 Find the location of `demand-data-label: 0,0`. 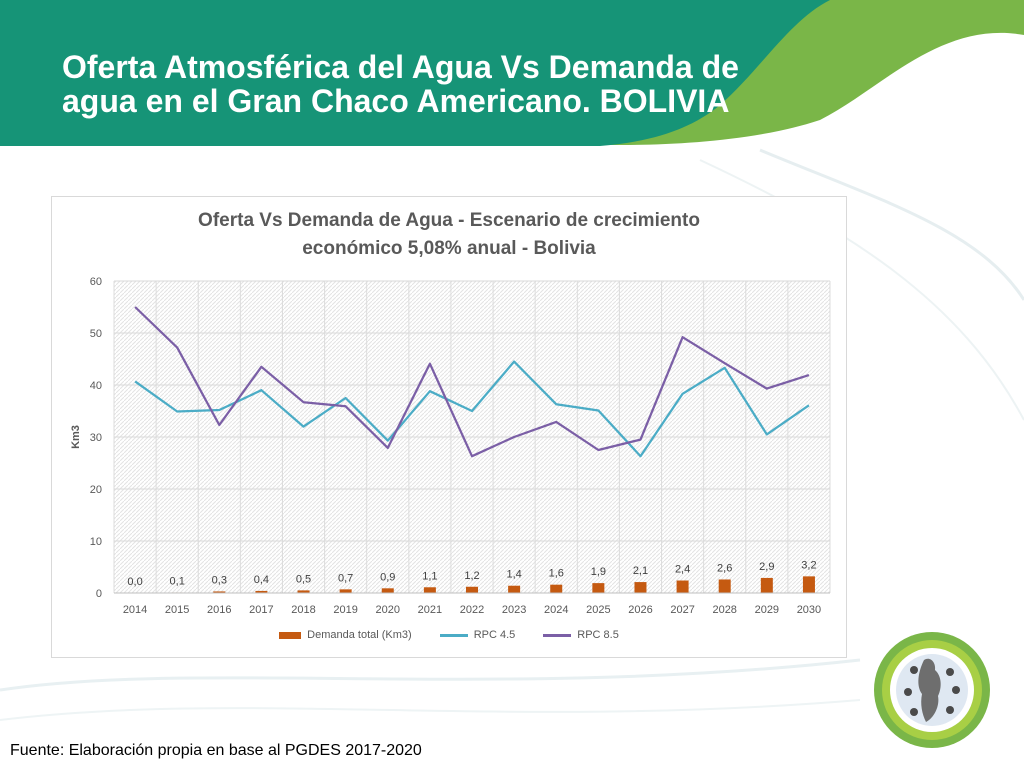

demand-data-label: 0,0 is located at coordinates (134, 582).